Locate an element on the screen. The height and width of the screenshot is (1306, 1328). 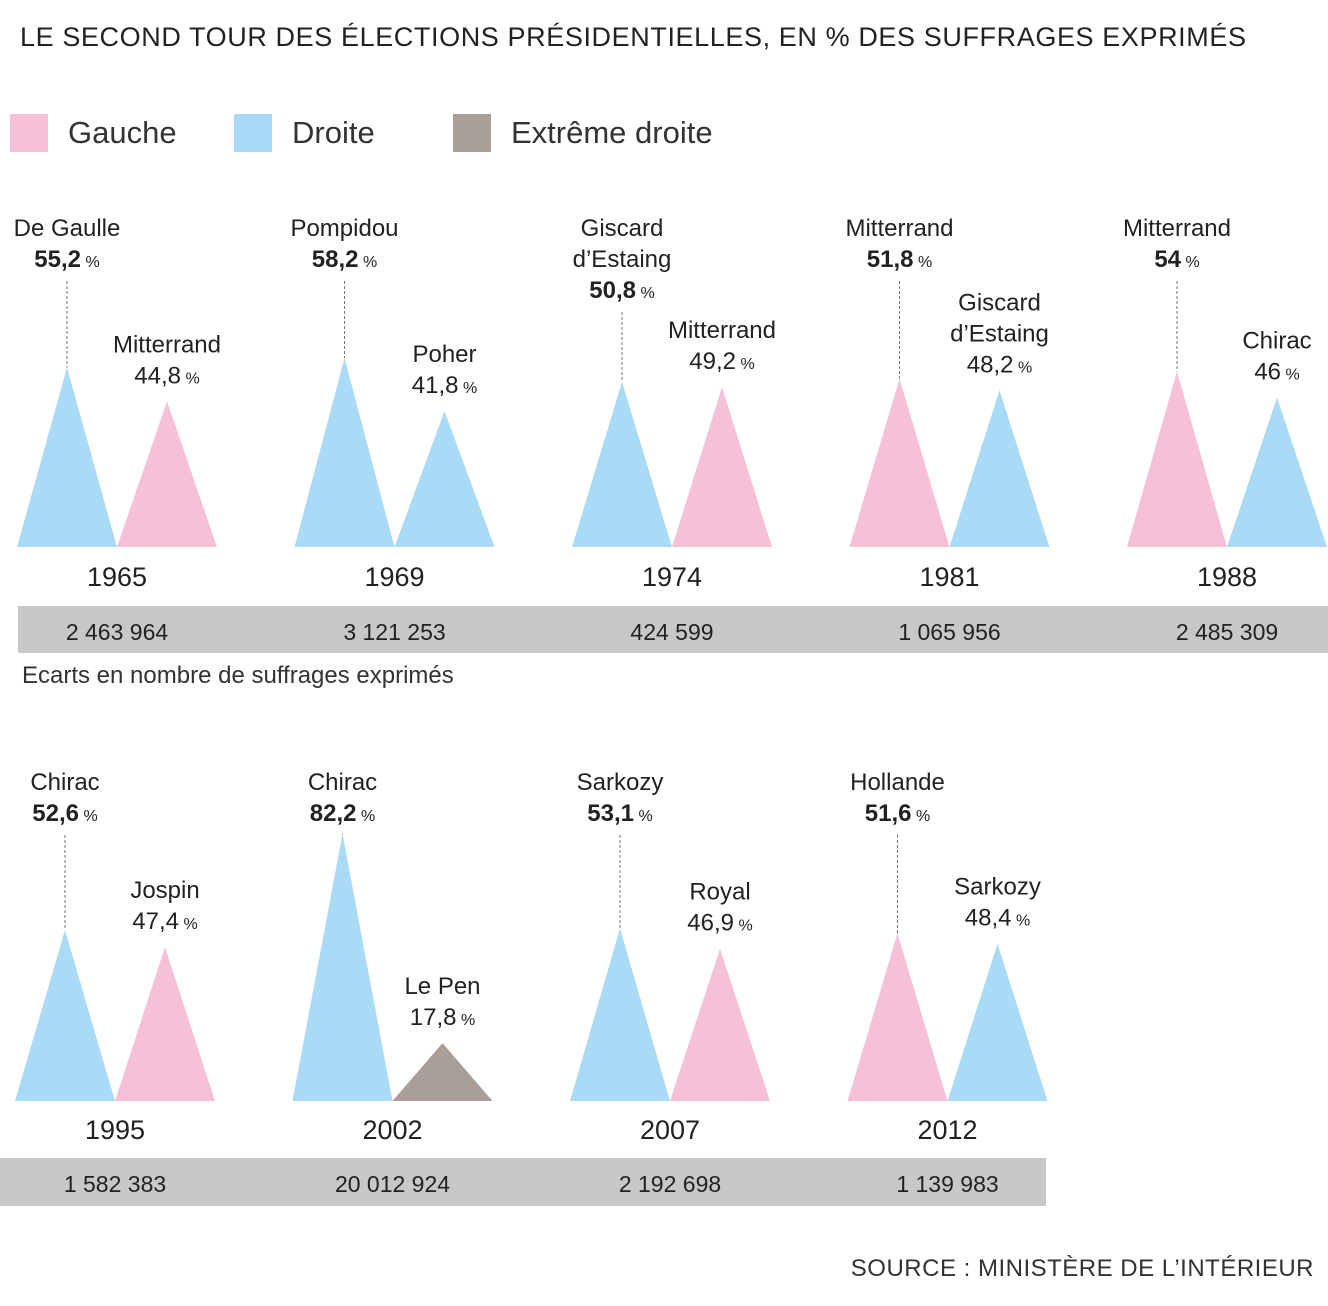
triangle-winner-1995 is located at coordinates (65, 1015).